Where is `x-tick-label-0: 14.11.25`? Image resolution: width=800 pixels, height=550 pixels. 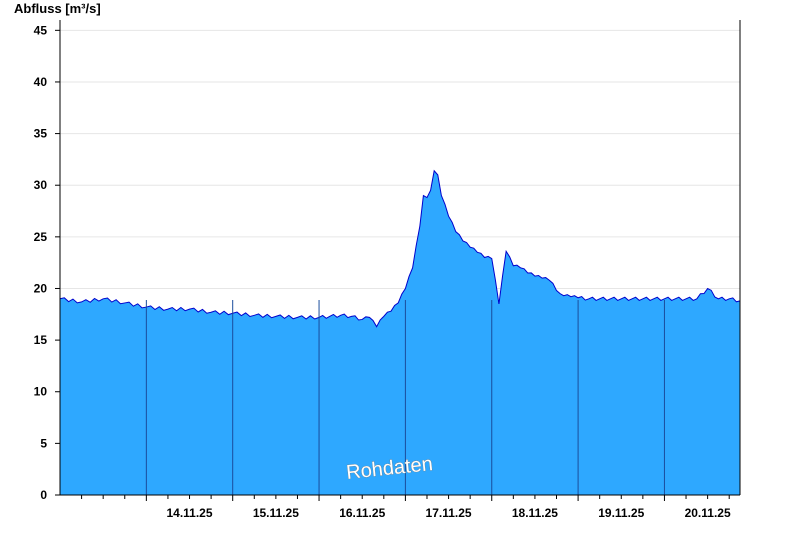
x-tick-label-0: 14.11.25 is located at coordinates (189, 513).